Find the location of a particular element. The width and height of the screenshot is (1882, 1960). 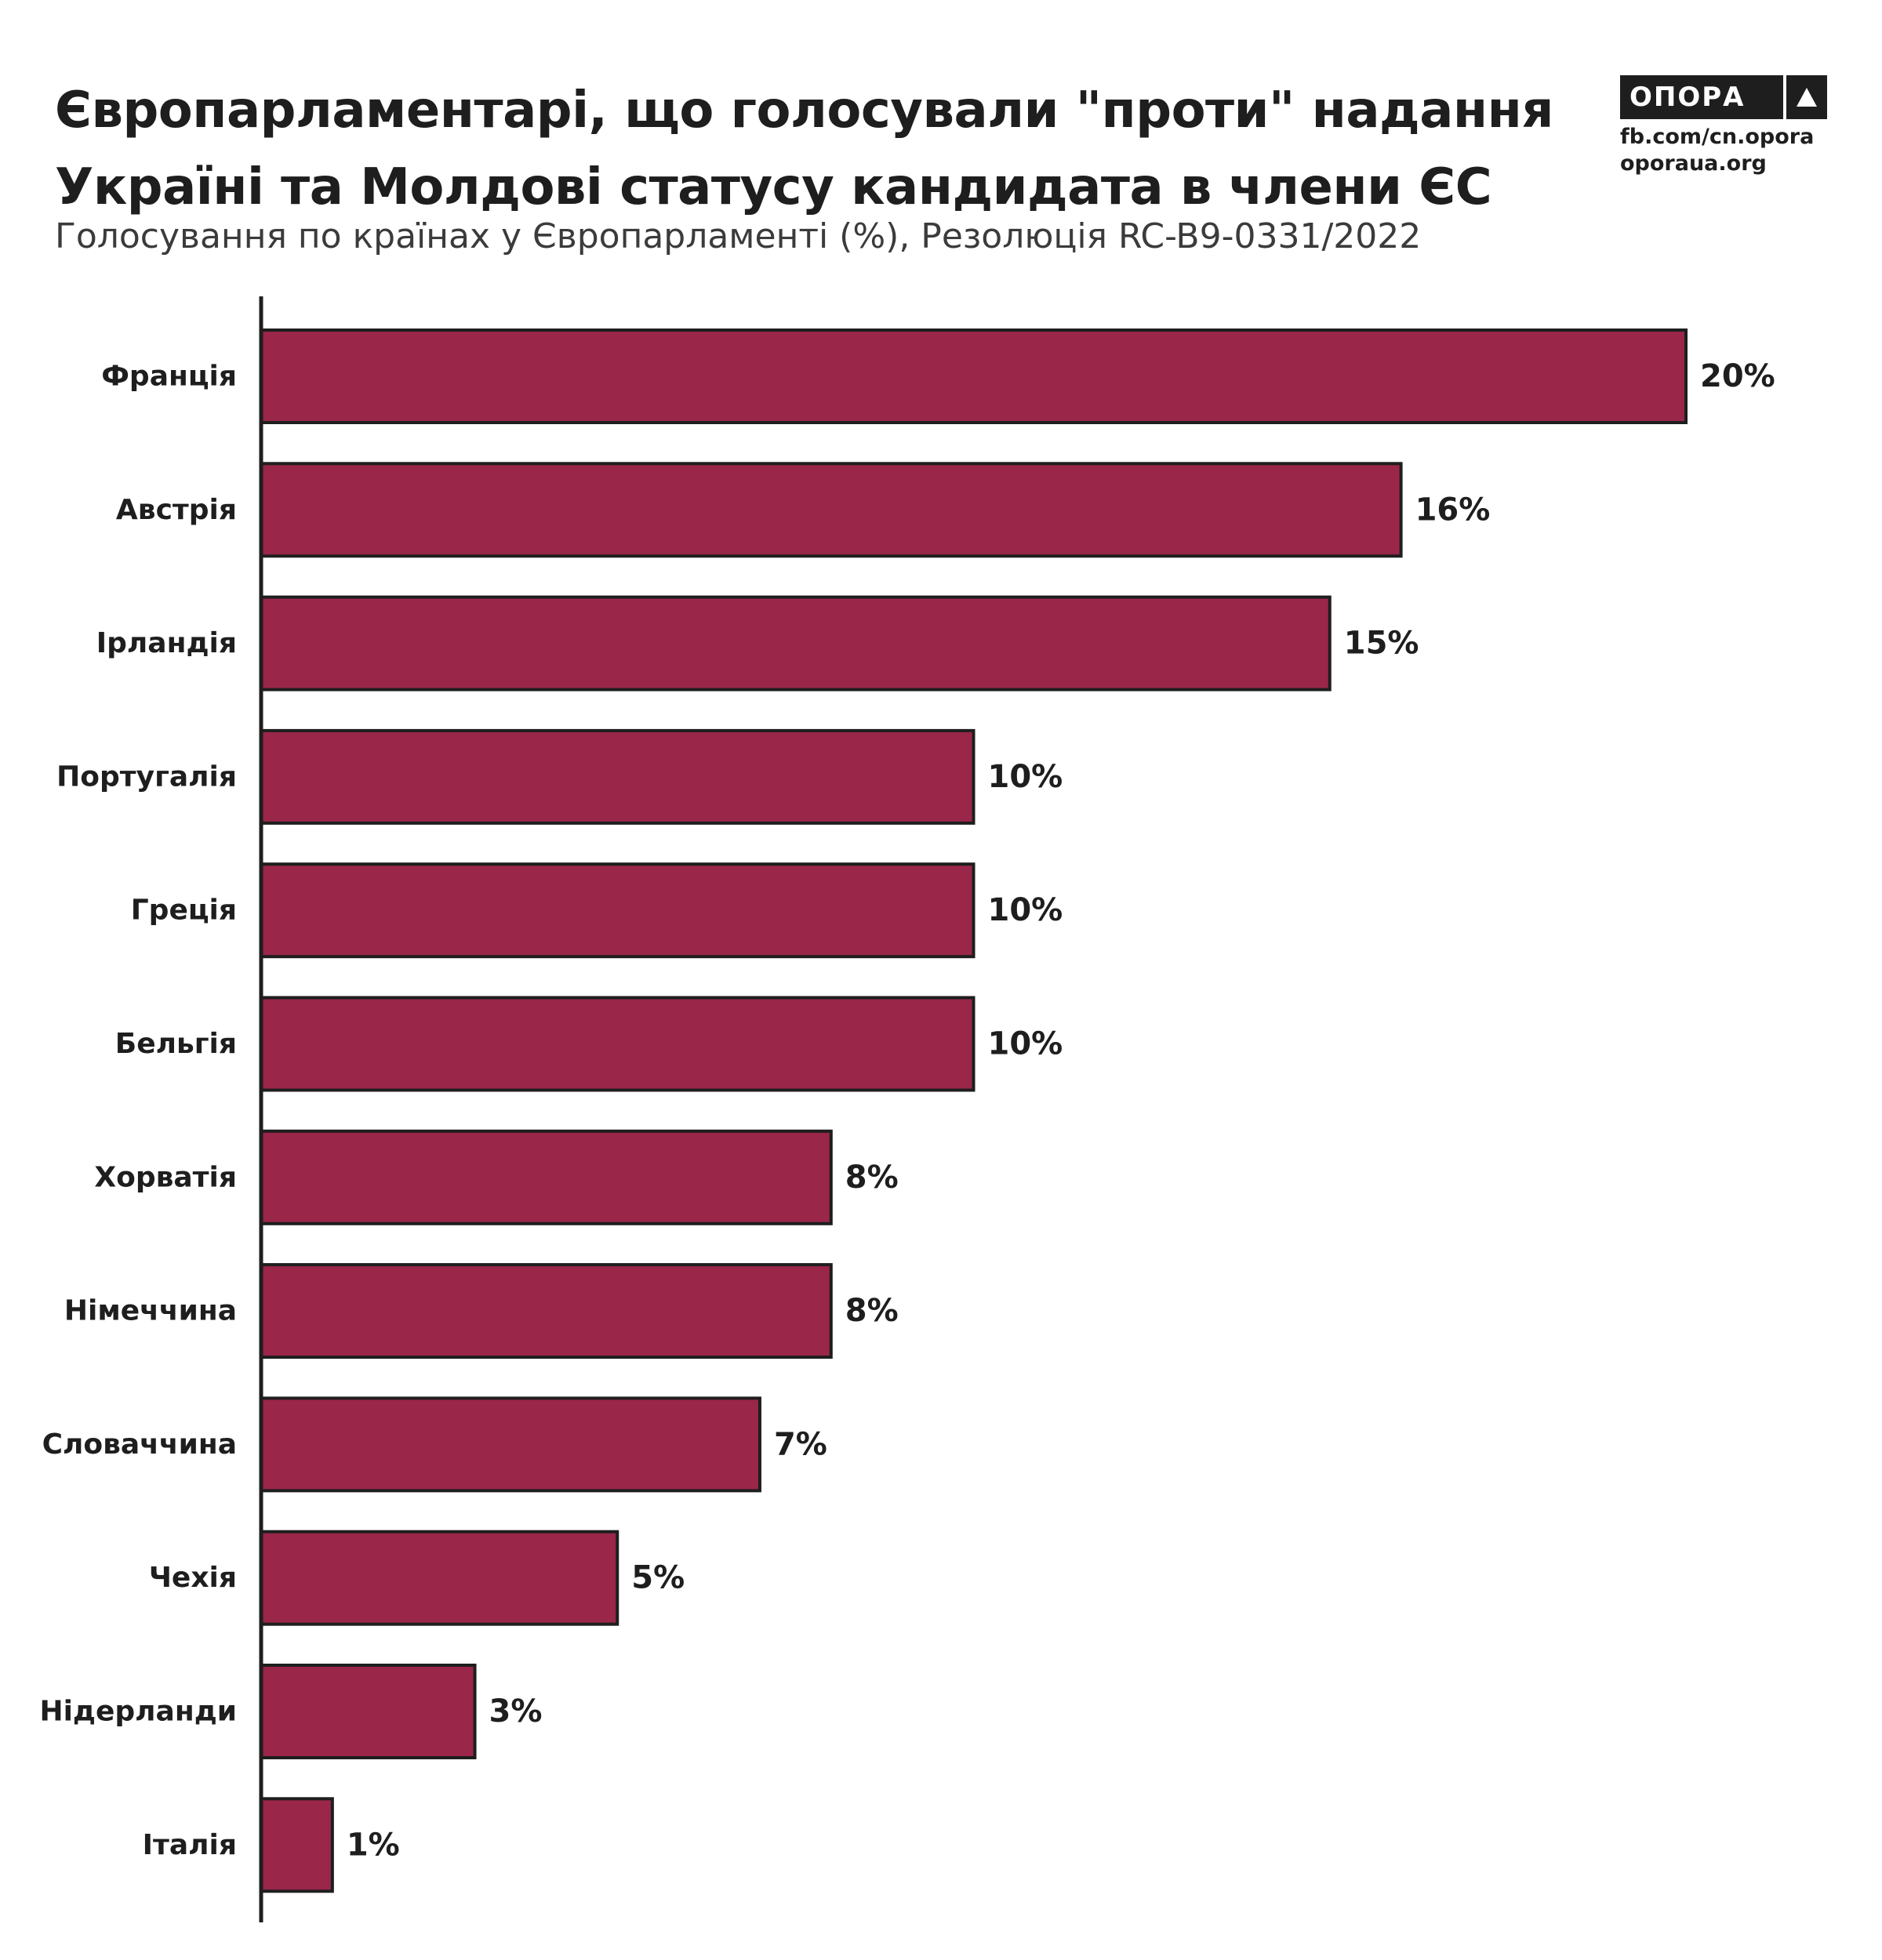

category-label: Бельгія is located at coordinates (176, 1044).